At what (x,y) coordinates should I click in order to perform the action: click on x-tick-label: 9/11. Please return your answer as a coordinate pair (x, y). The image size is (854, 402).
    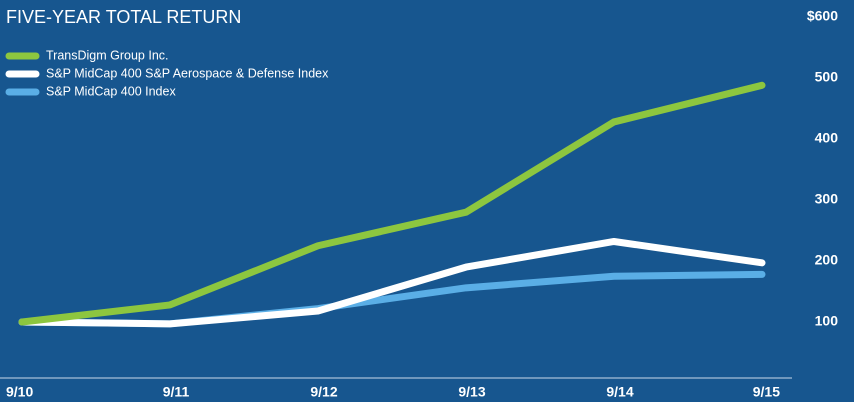
    Looking at the image, I should click on (176, 392).